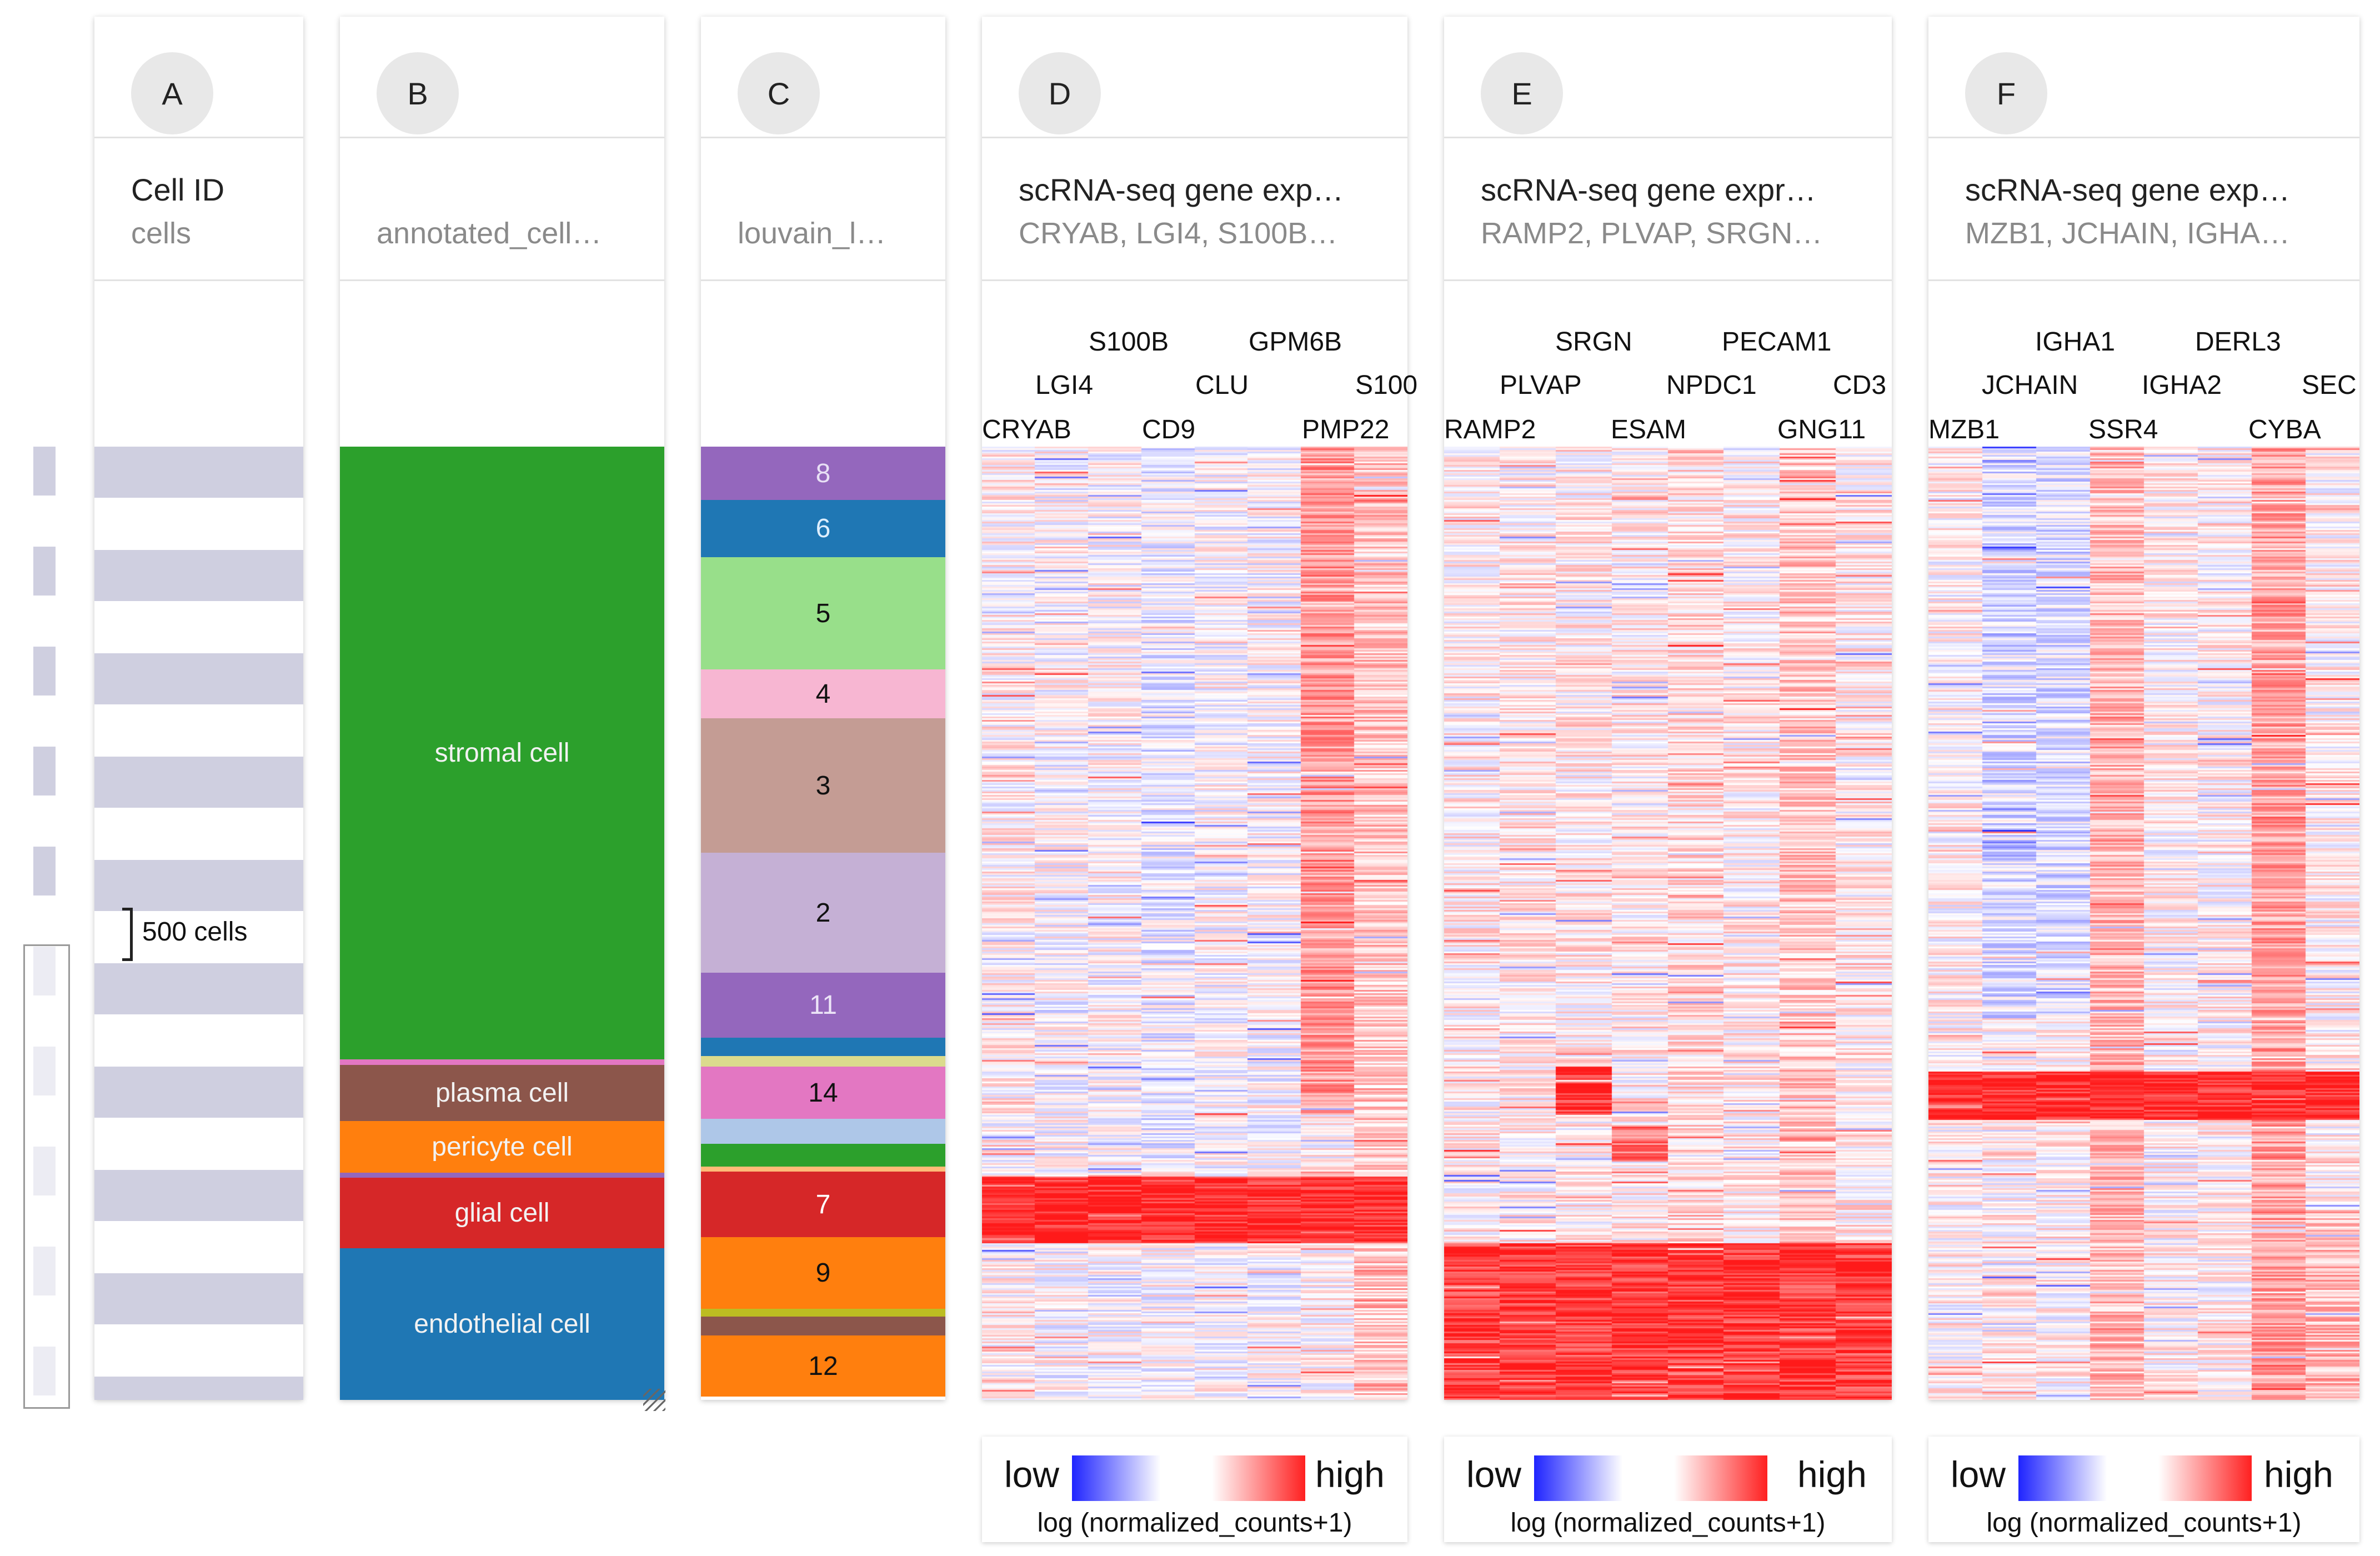  I want to click on cell-type-bar: endothelial cell, so click(502, 1324).